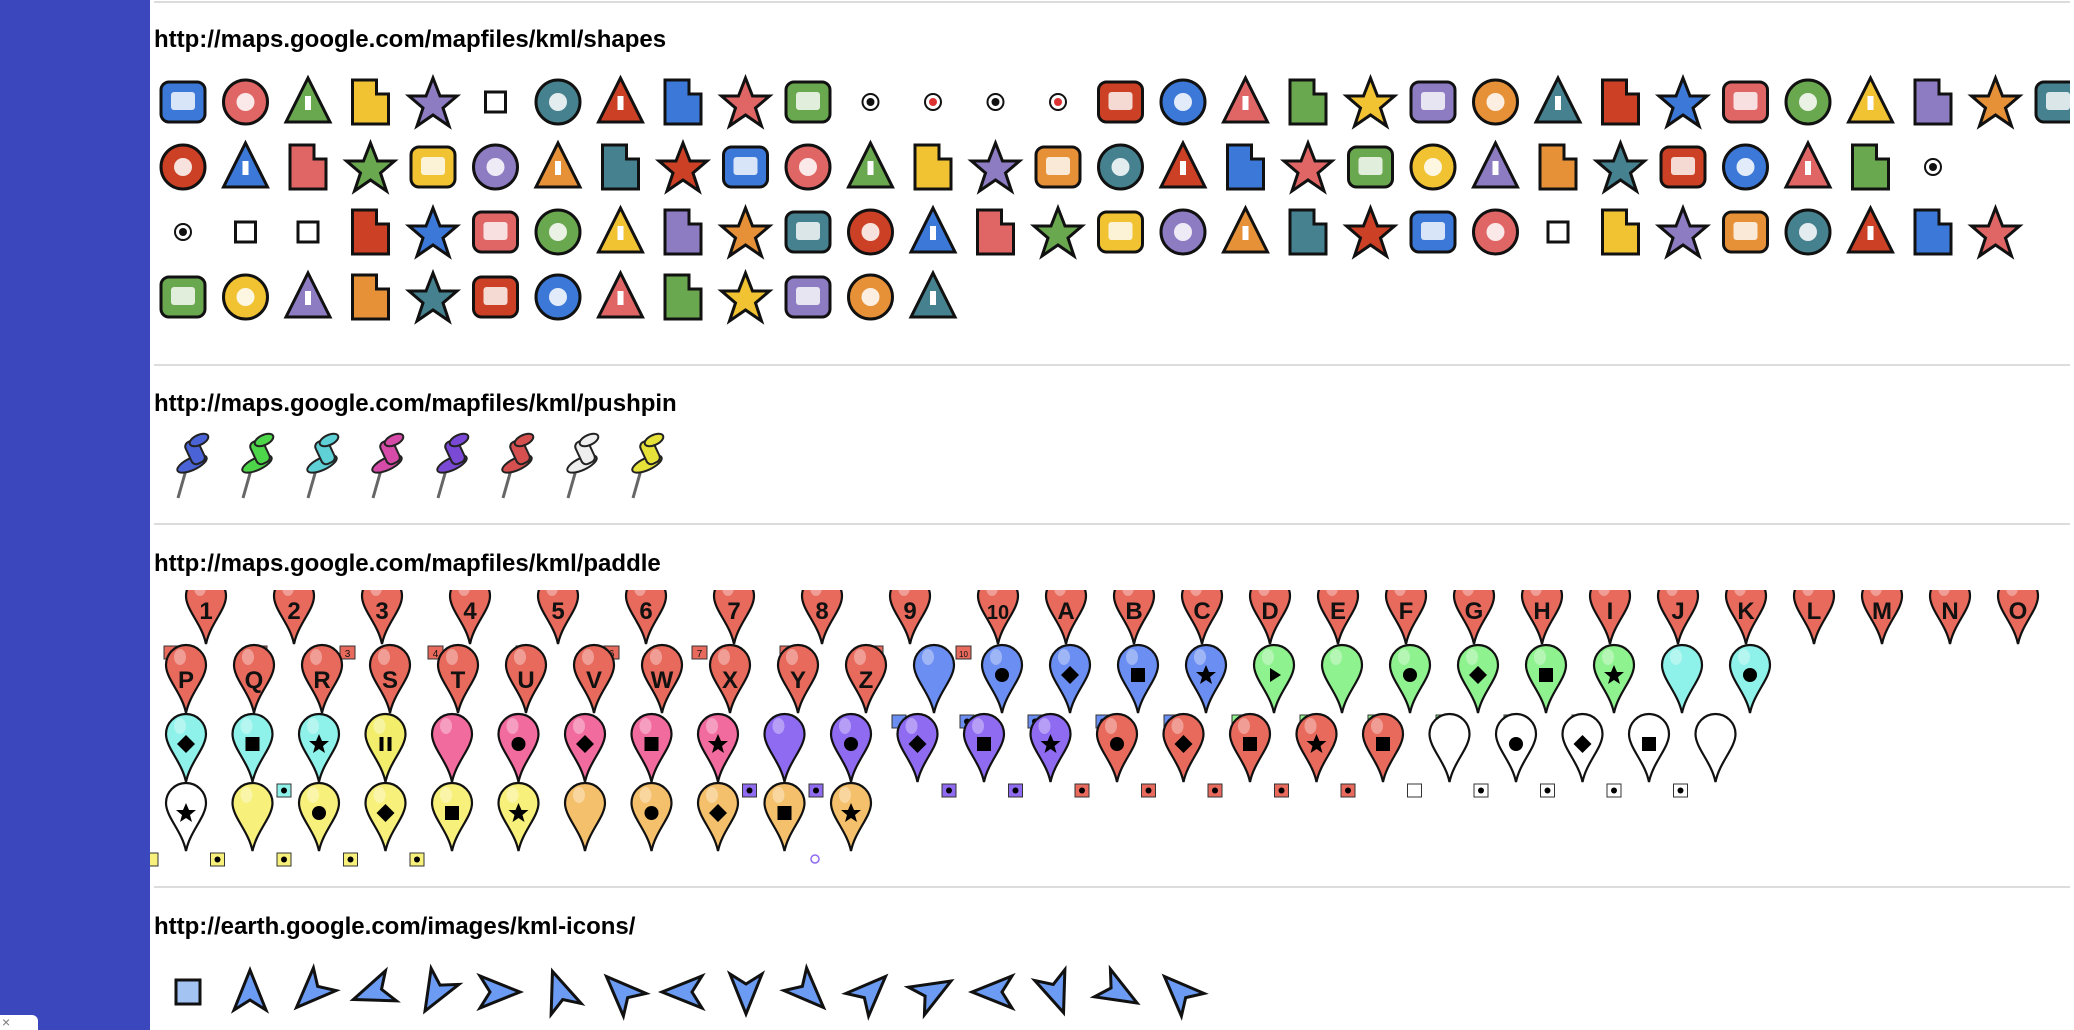 The width and height of the screenshot is (2074, 1030). I want to click on paddle-label: 7, so click(733, 611).